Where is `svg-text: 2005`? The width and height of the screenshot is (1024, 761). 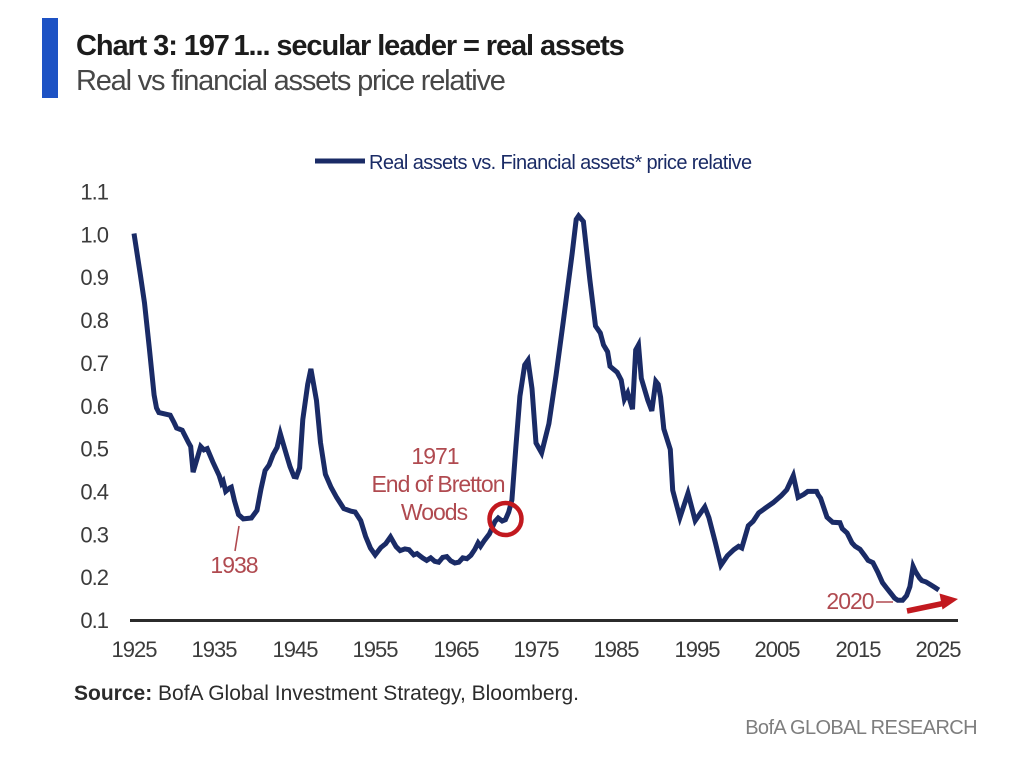
svg-text: 2005 is located at coordinates (778, 649).